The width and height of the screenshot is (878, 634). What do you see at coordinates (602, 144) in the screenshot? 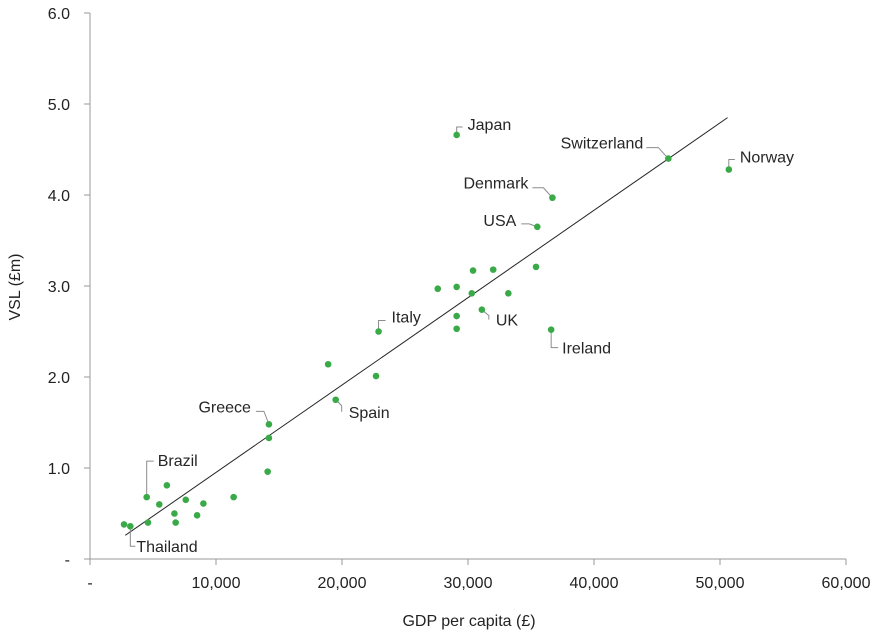
I see `point-label: Switzerland` at bounding box center [602, 144].